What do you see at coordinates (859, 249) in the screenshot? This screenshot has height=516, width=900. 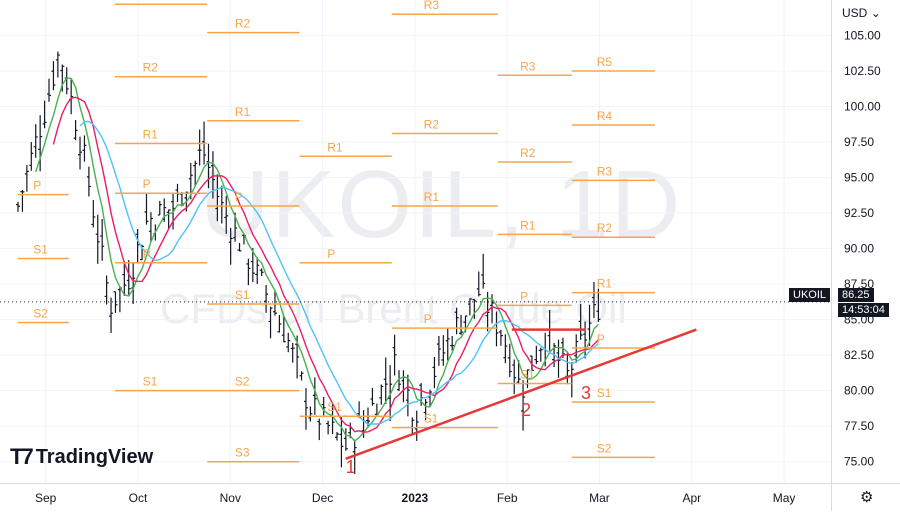 I see `price-tick-label: 90.00` at bounding box center [859, 249].